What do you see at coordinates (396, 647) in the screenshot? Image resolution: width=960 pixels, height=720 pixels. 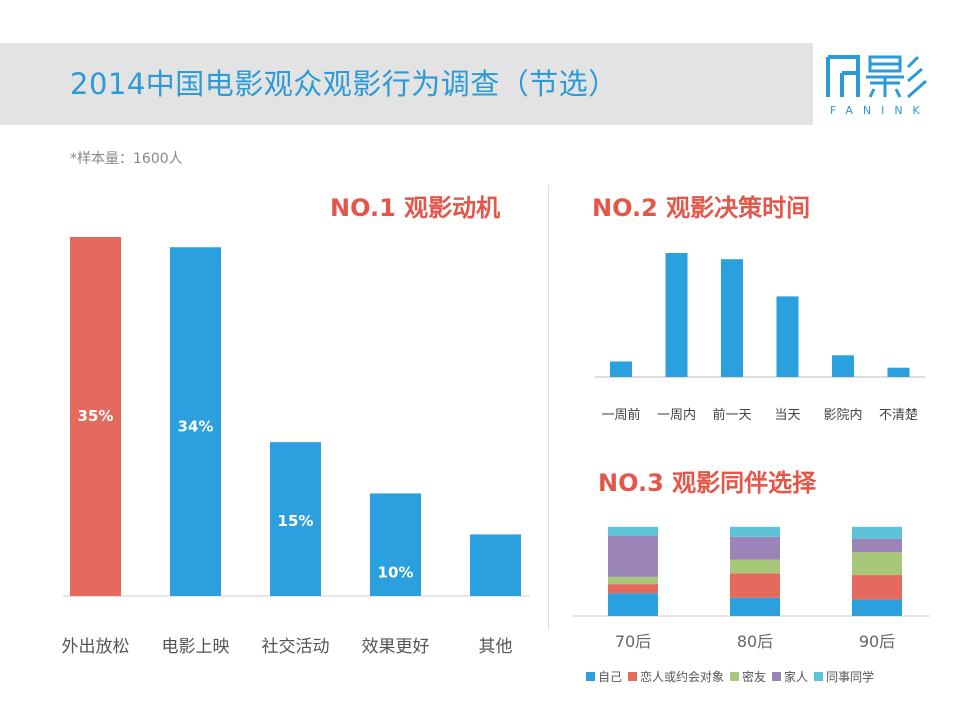 I see `chart1-category-label: 效果更好` at bounding box center [396, 647].